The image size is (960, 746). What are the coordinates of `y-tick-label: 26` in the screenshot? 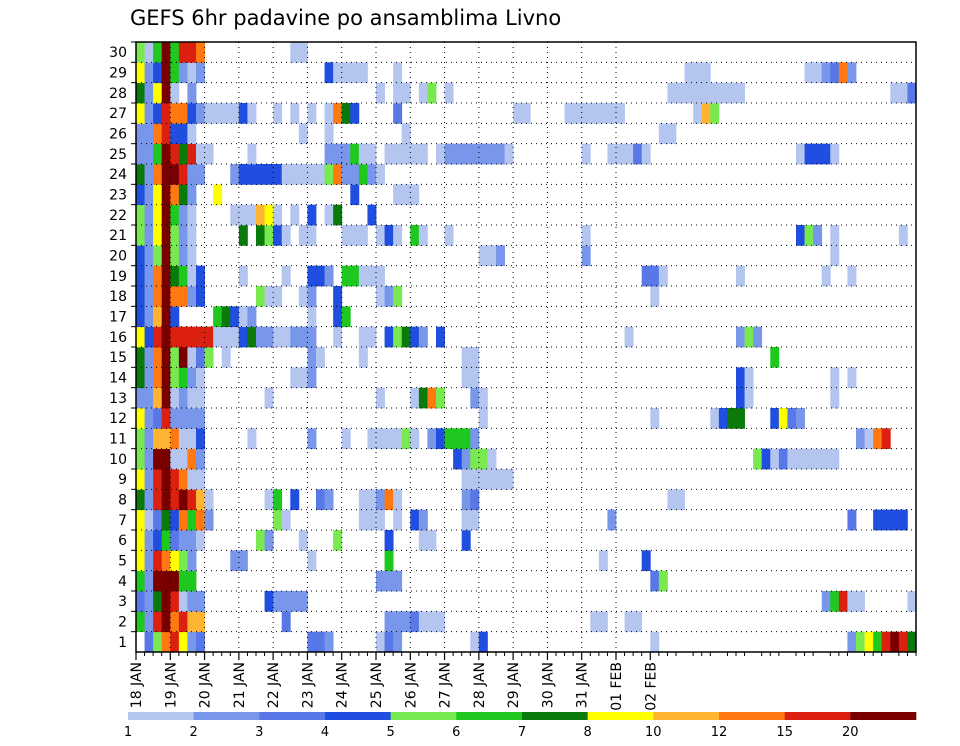 It's located at (118, 135).